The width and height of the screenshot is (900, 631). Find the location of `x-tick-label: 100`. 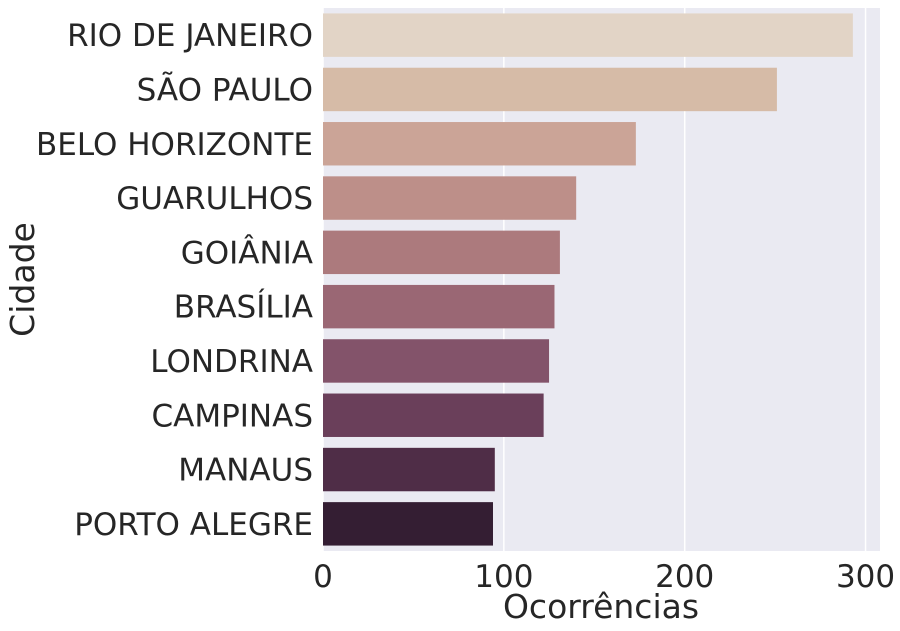

x-tick-label: 100 is located at coordinates (503, 577).